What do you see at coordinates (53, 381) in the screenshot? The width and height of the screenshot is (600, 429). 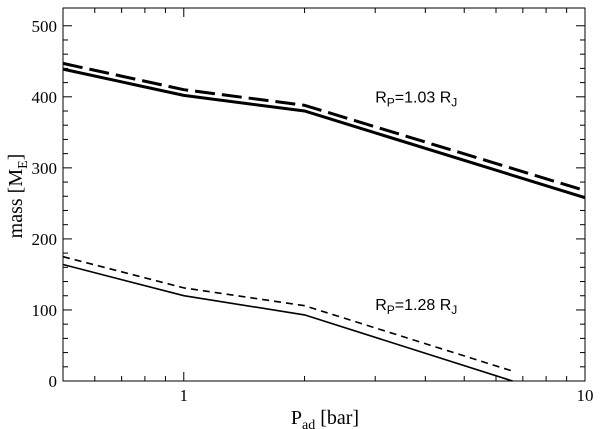 I see `y-tick-label: 0` at bounding box center [53, 381].